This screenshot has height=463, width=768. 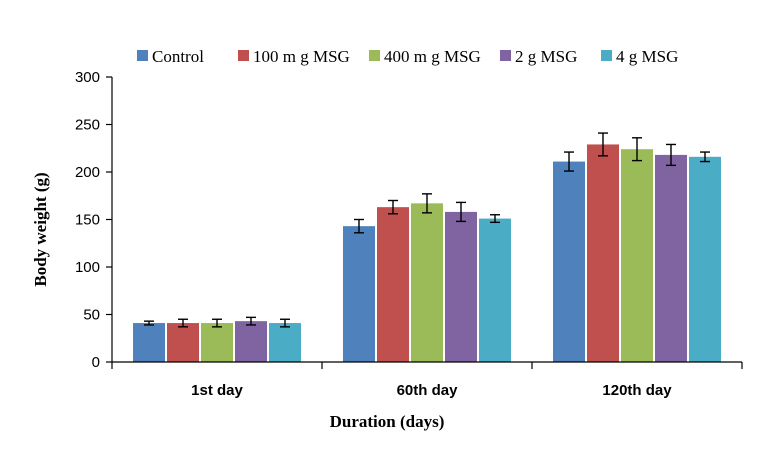 I want to click on x-category-label: 120th day, so click(x=637, y=390).